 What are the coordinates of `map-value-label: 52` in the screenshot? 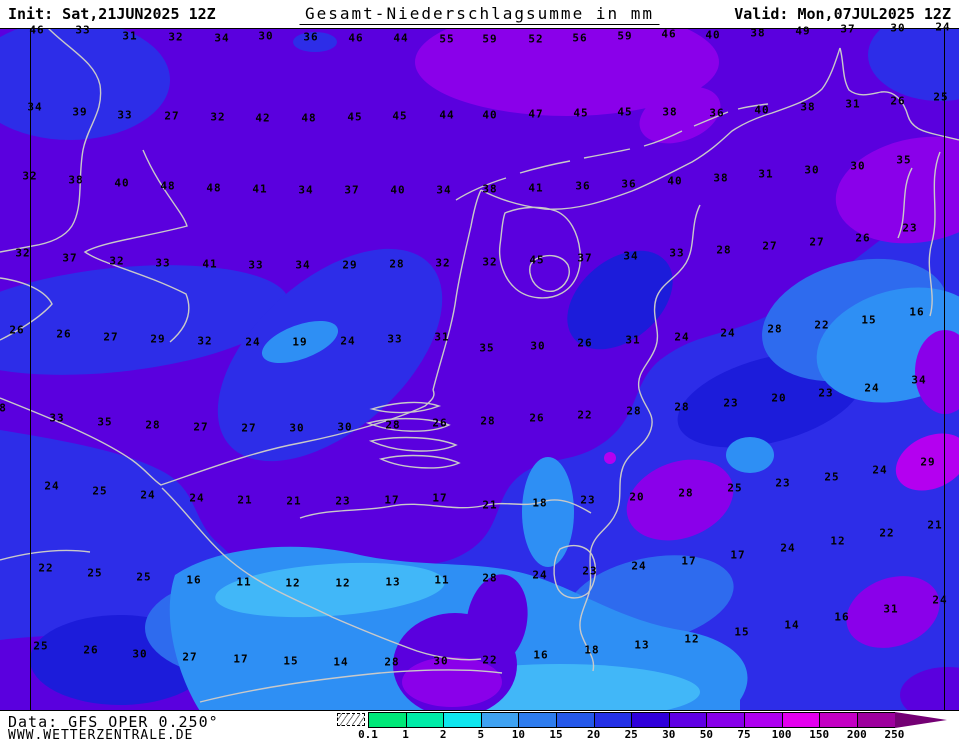 It's located at (536, 39).